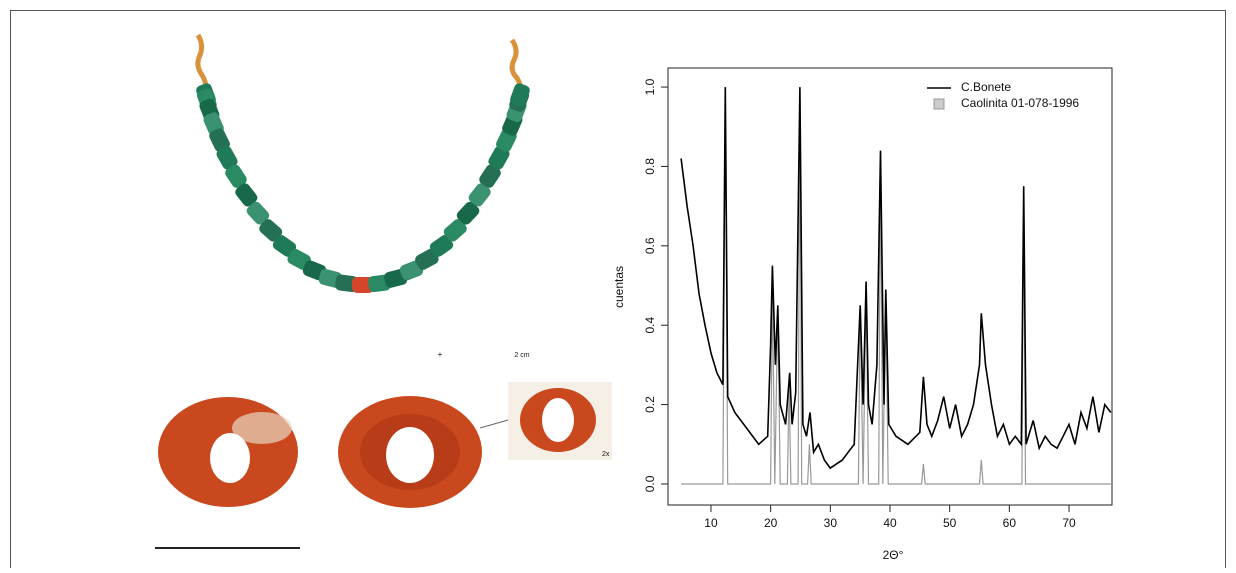  What do you see at coordinates (363, 188) in the screenshot?
I see `necklace` at bounding box center [363, 188].